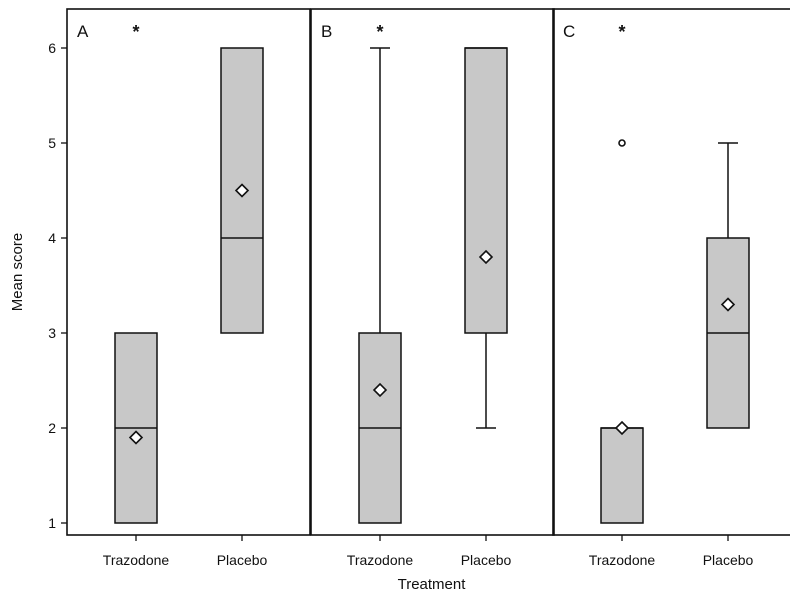  Describe the element at coordinates (486, 190) in the screenshot. I see `box-placebo` at that location.